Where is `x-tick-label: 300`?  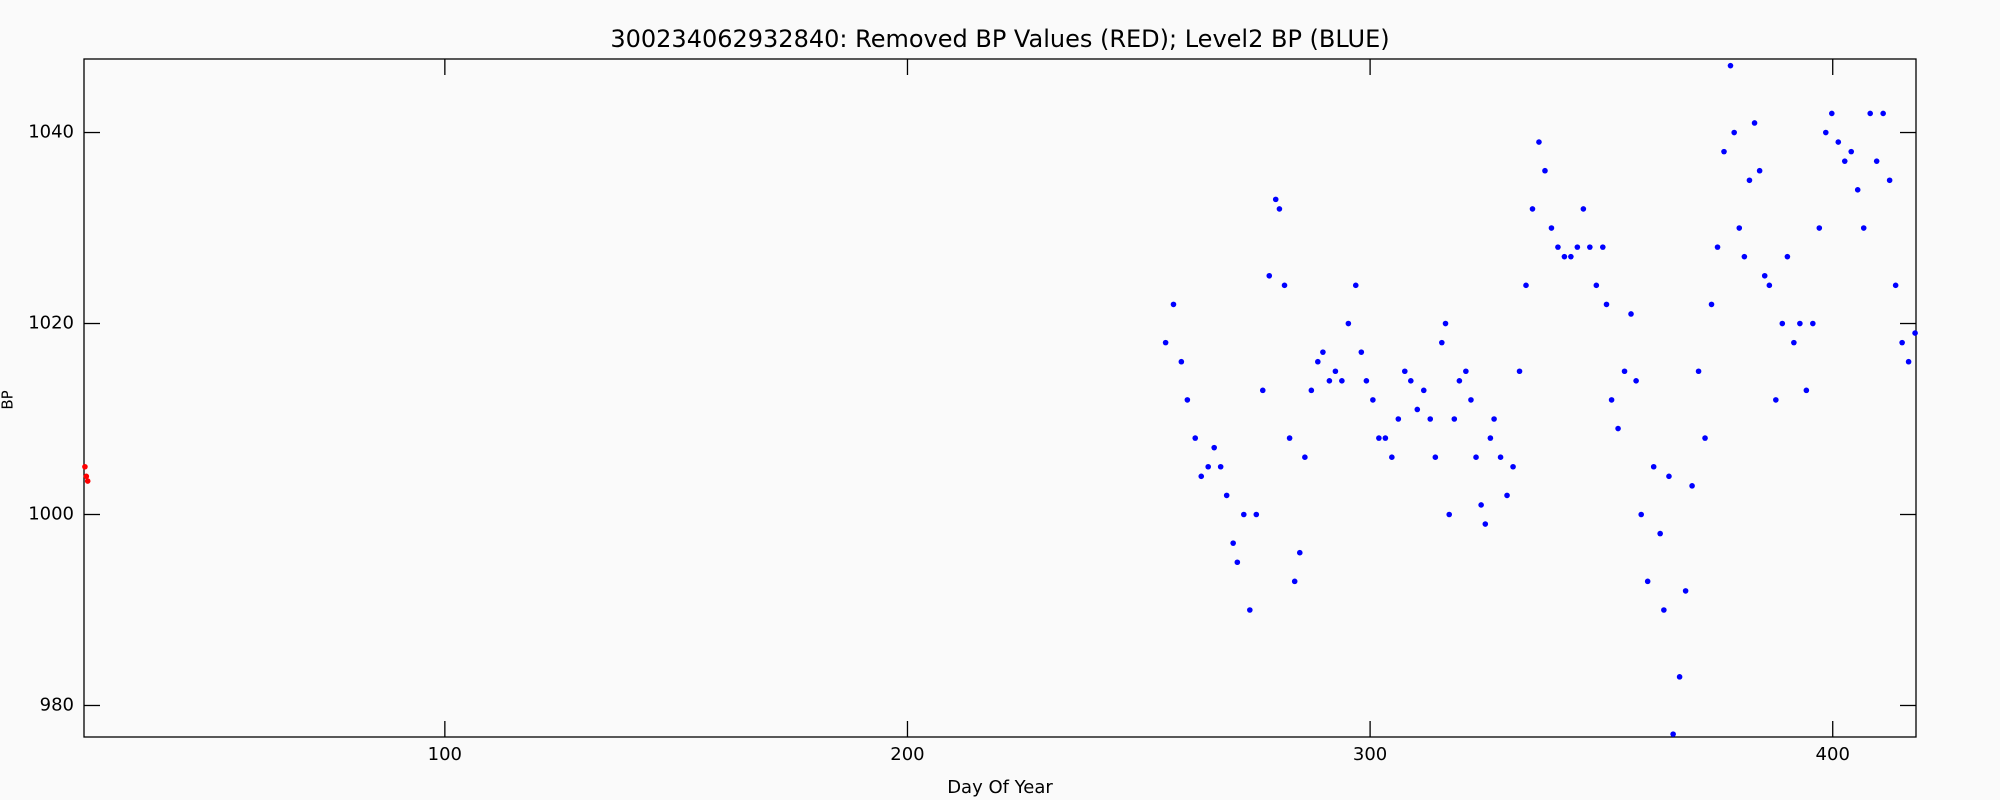 x-tick-label: 300 is located at coordinates (1370, 754).